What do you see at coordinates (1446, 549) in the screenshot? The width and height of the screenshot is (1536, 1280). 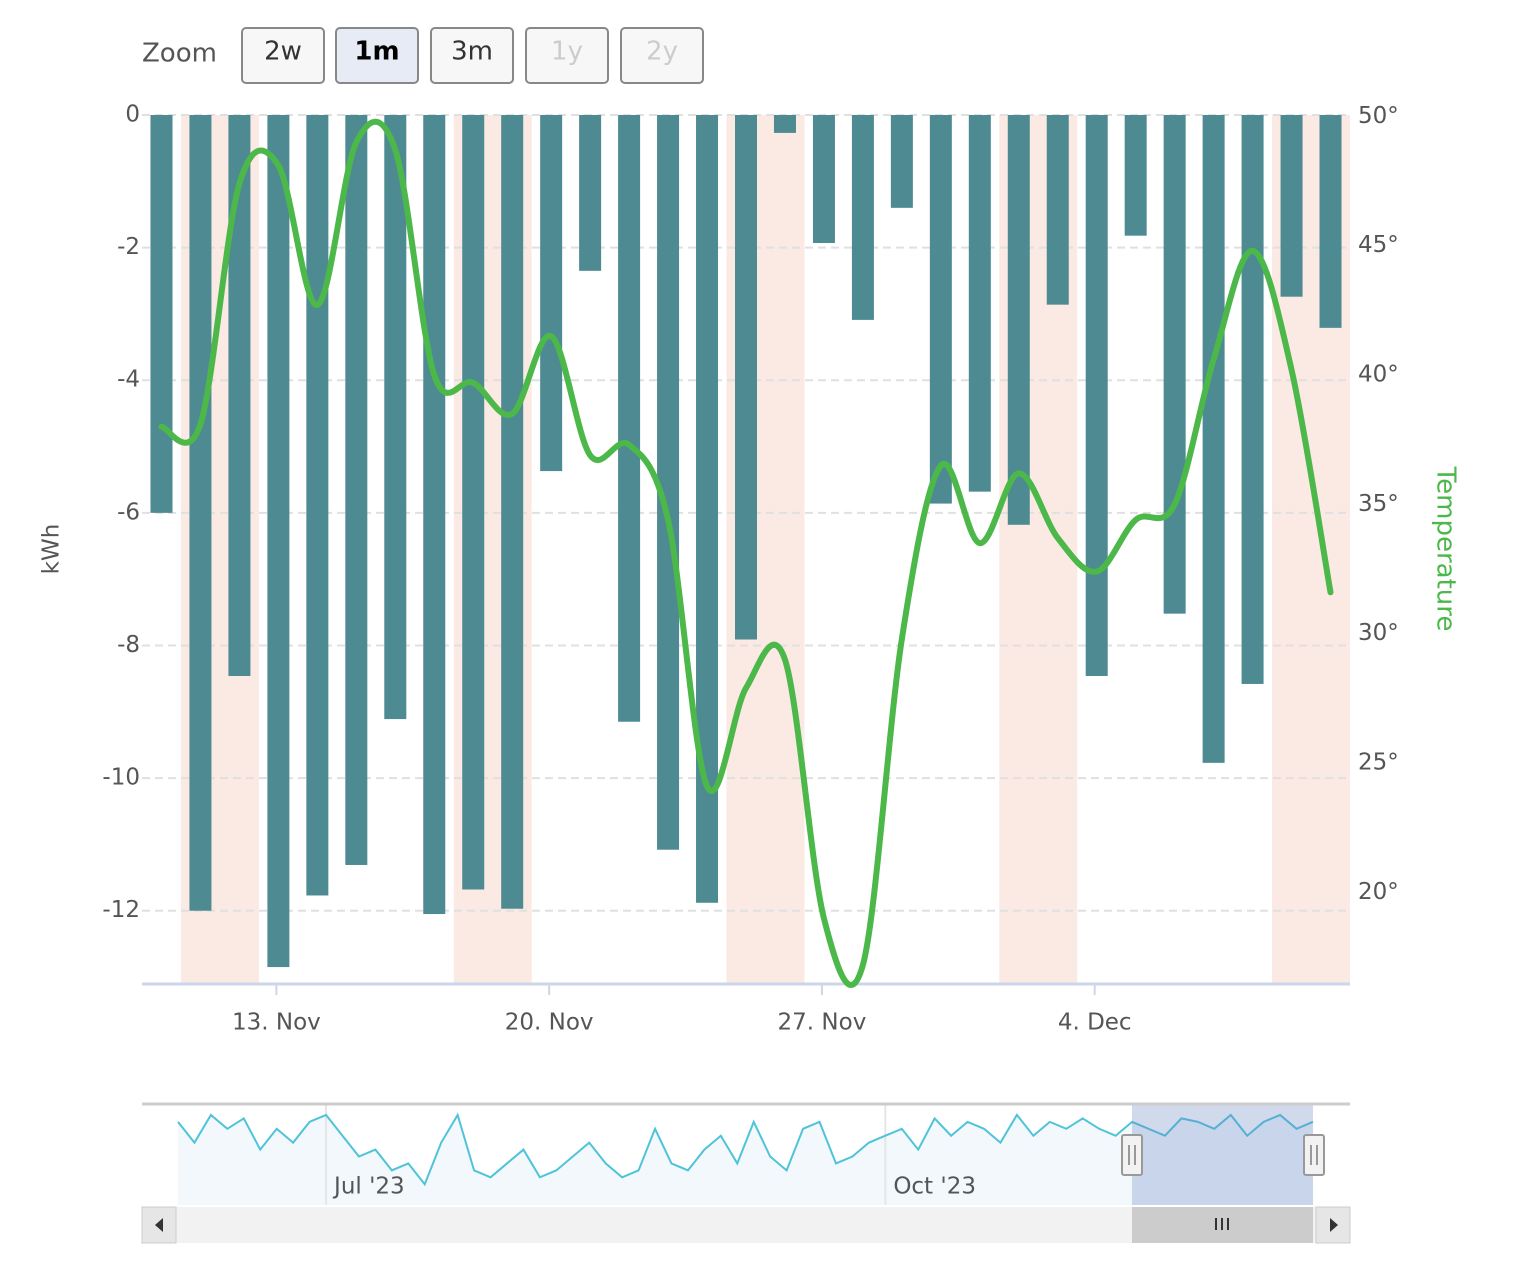 I see `y2-axis-title: Temperature` at bounding box center [1446, 549].